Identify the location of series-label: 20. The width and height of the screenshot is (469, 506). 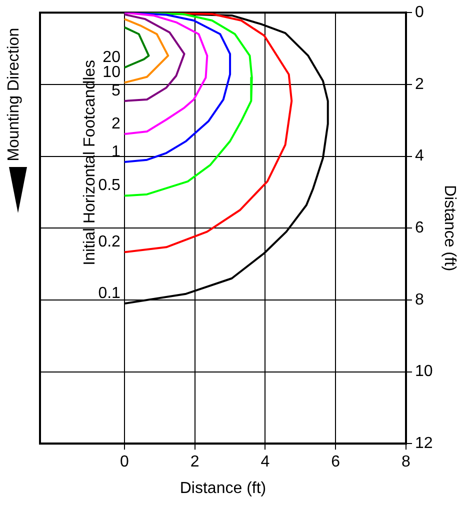
(111, 57).